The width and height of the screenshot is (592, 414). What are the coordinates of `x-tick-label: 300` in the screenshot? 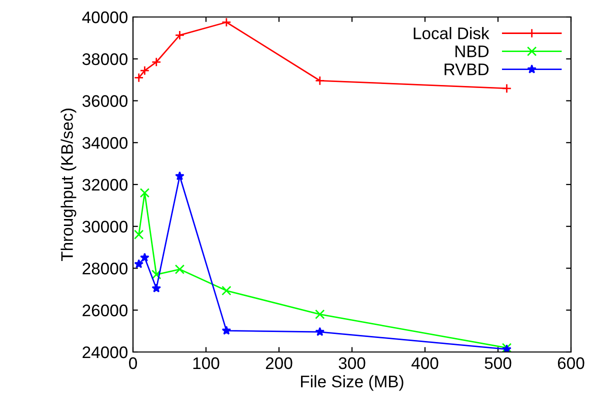 It's located at (352, 363).